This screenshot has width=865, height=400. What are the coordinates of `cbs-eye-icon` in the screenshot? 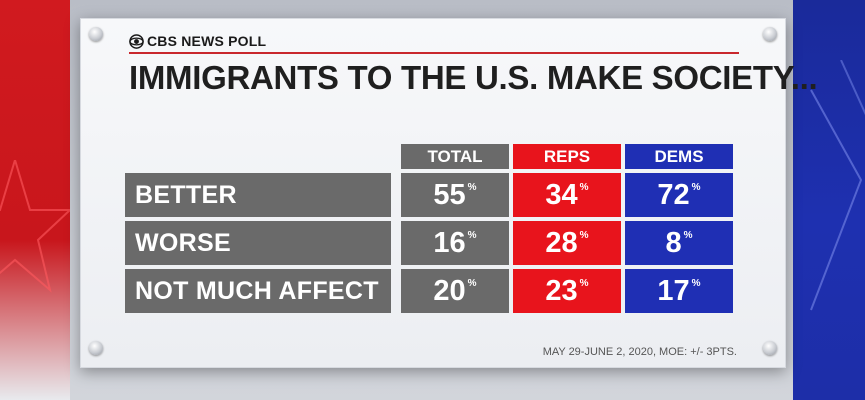 It's located at (136, 41).